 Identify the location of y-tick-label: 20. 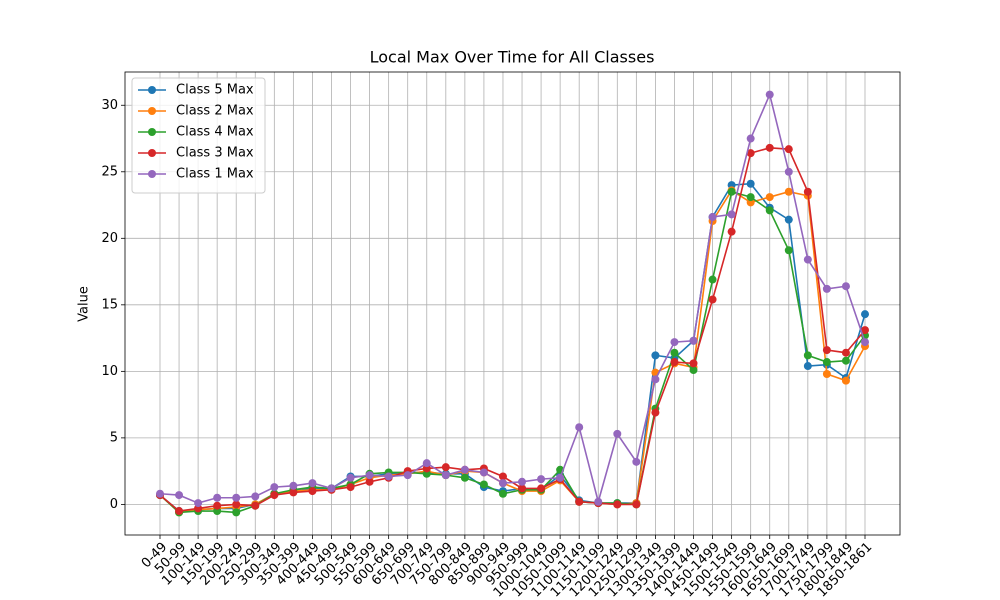
(109, 238).